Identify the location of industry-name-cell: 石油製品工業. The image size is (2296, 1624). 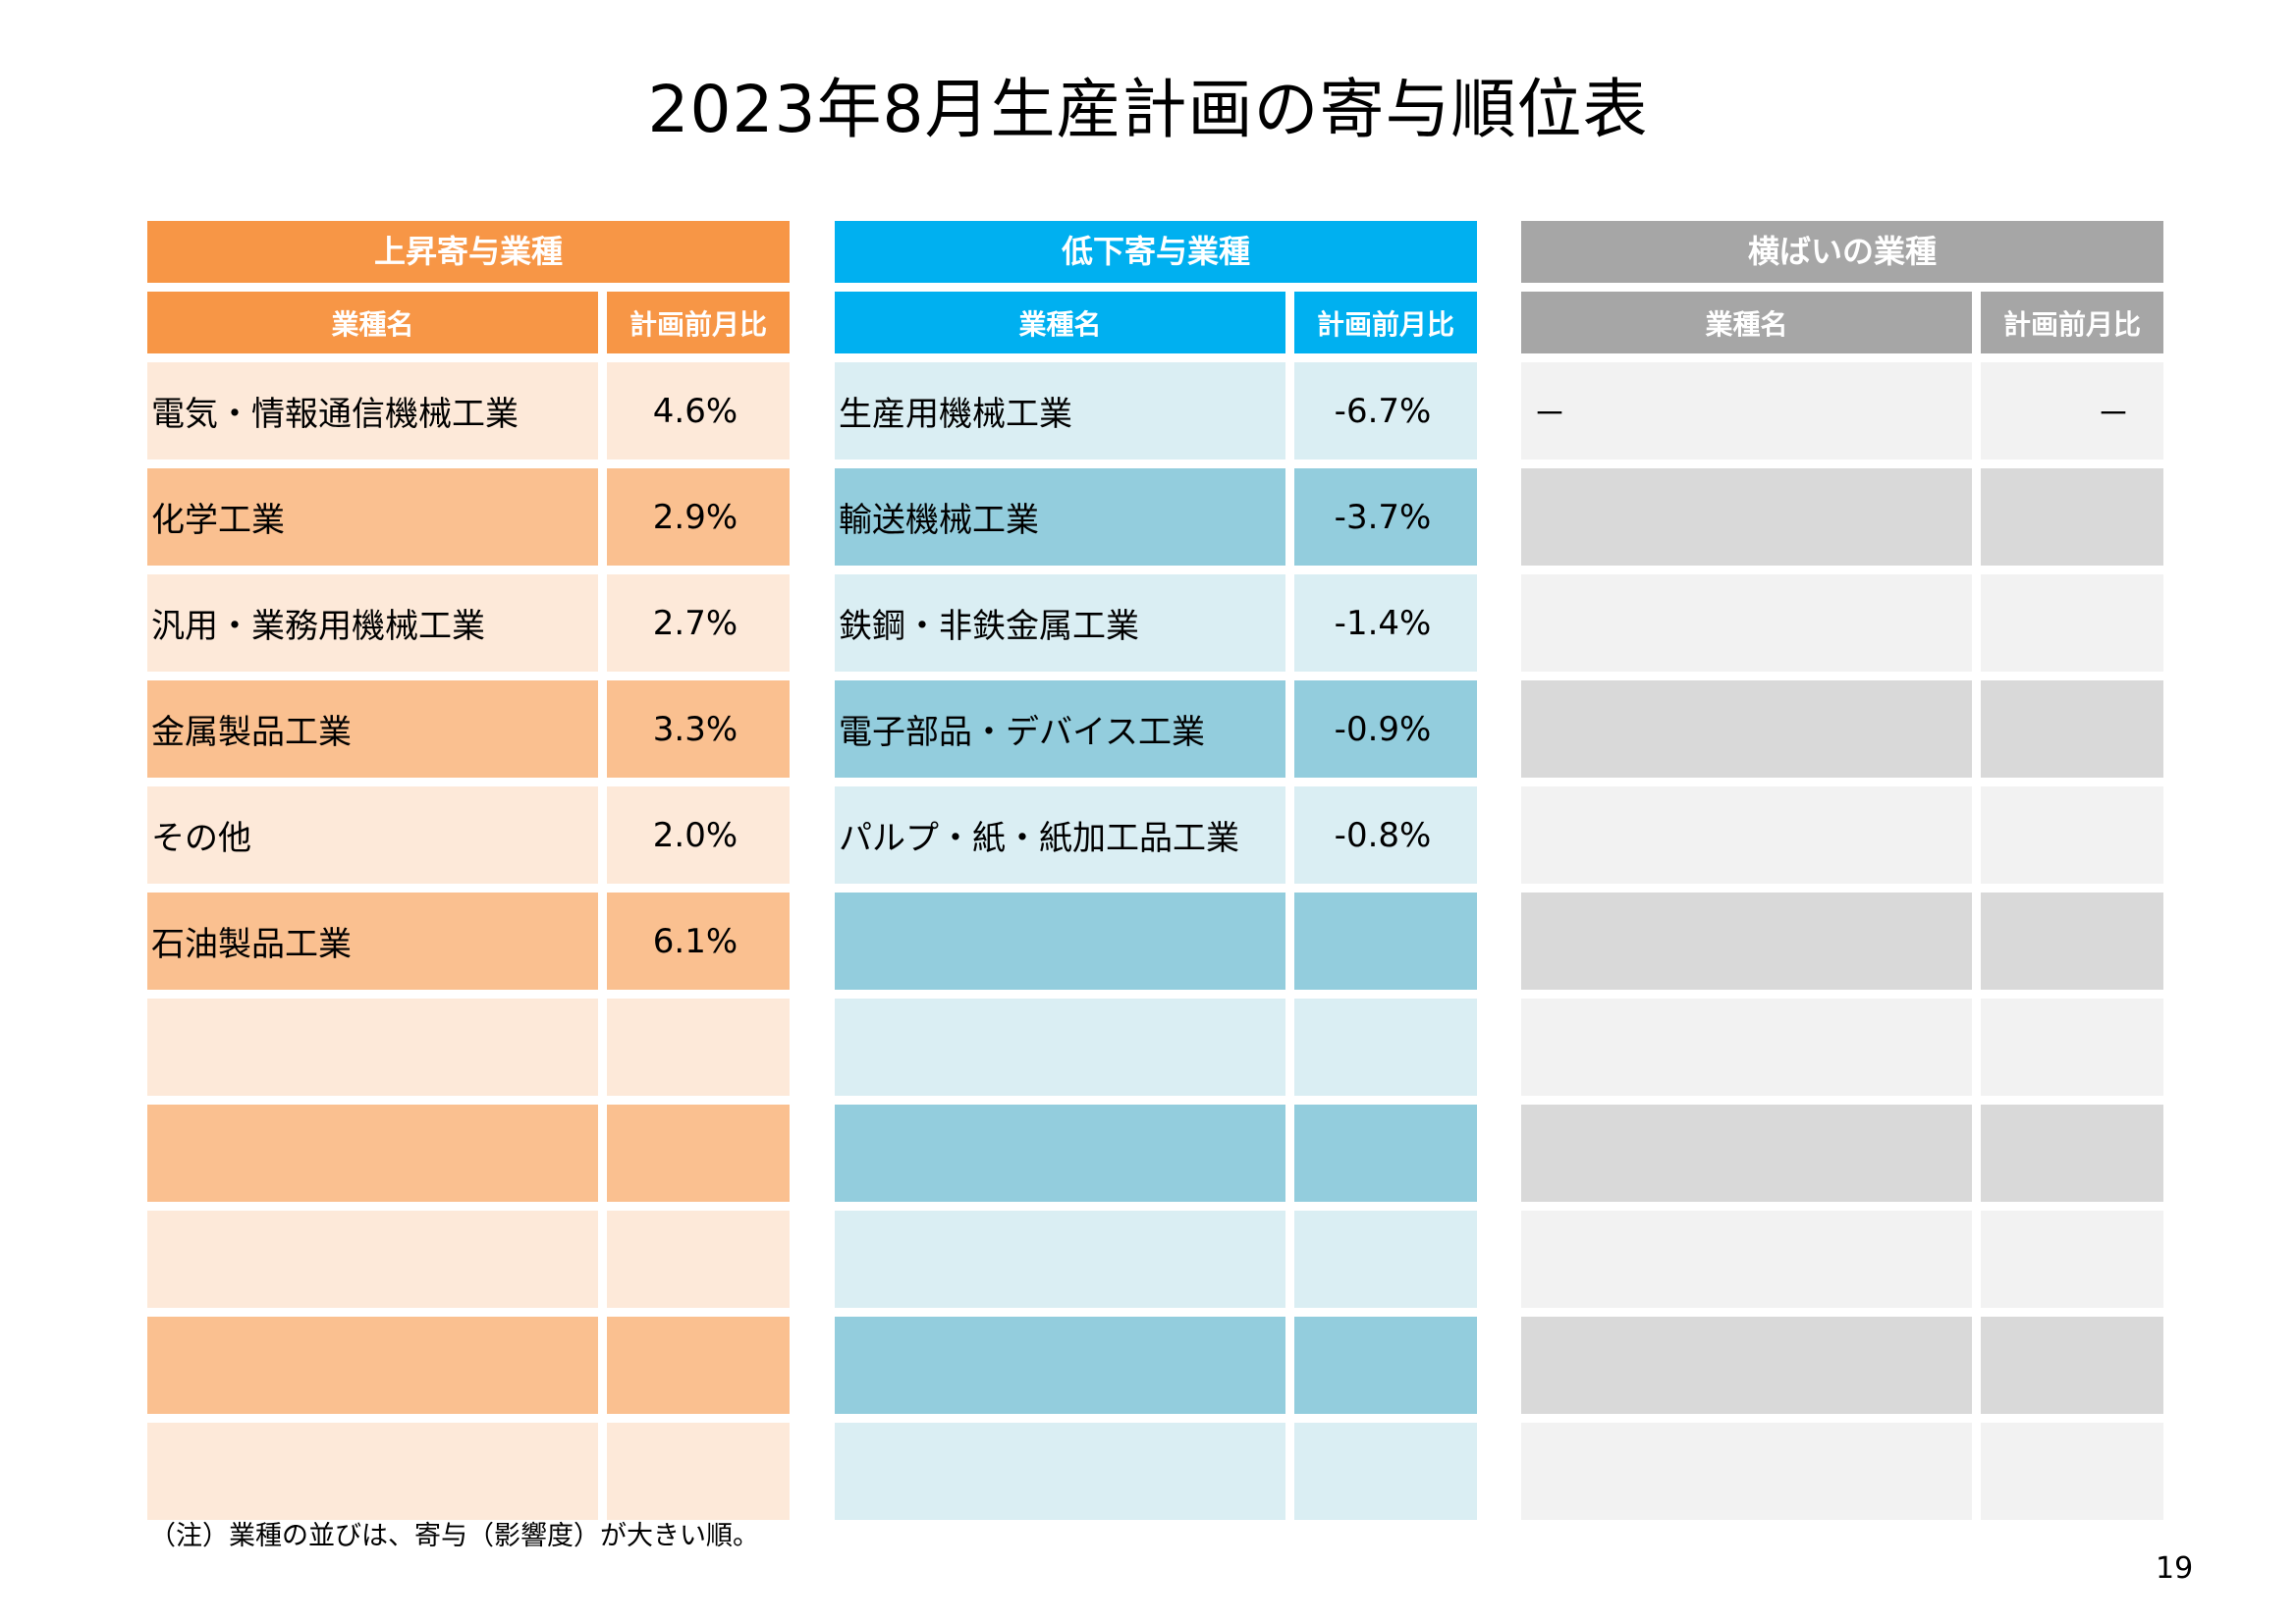
(372, 941).